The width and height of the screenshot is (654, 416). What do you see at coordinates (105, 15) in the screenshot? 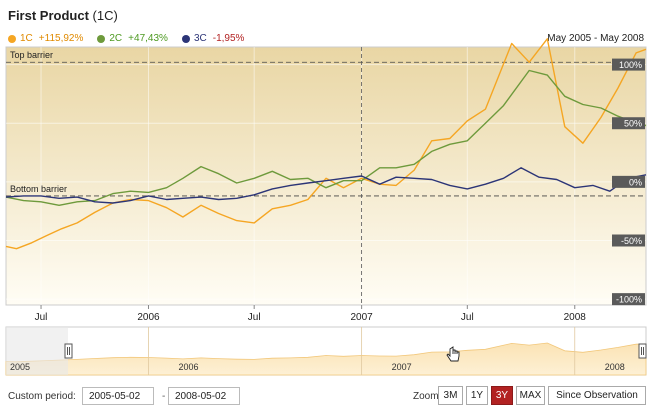
I see `product-code: (1C)` at bounding box center [105, 15].